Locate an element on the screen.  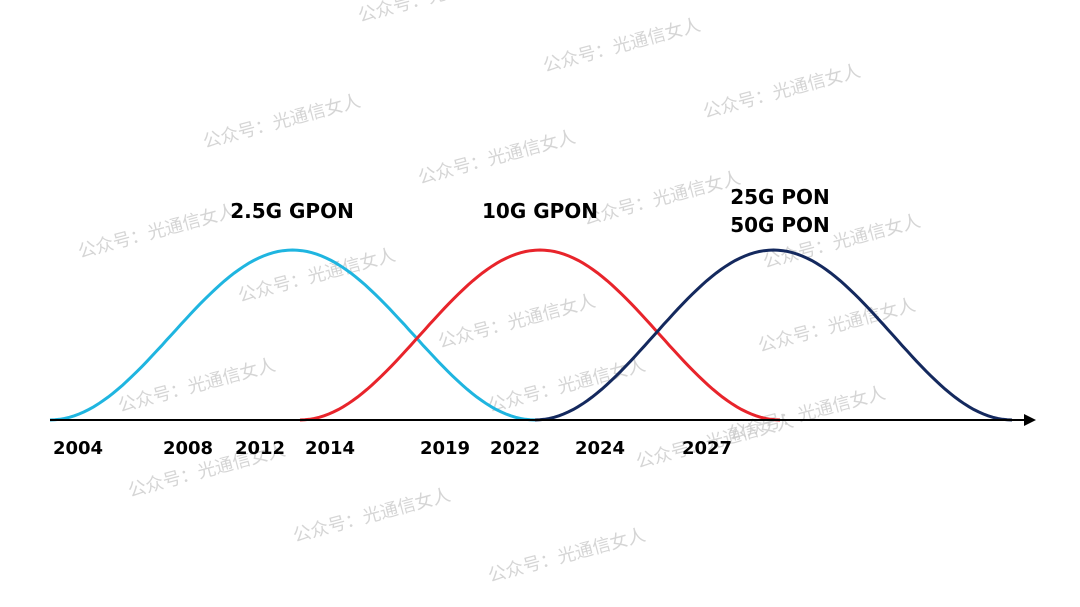
year-label: 2008 is located at coordinates (188, 448).